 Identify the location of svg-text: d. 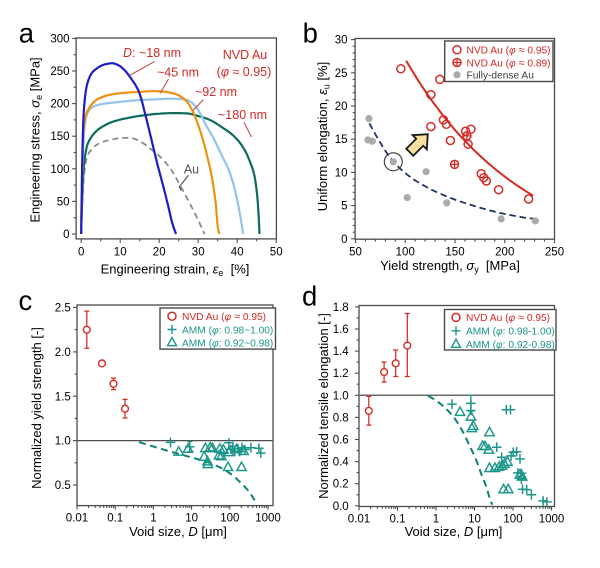
(309, 296).